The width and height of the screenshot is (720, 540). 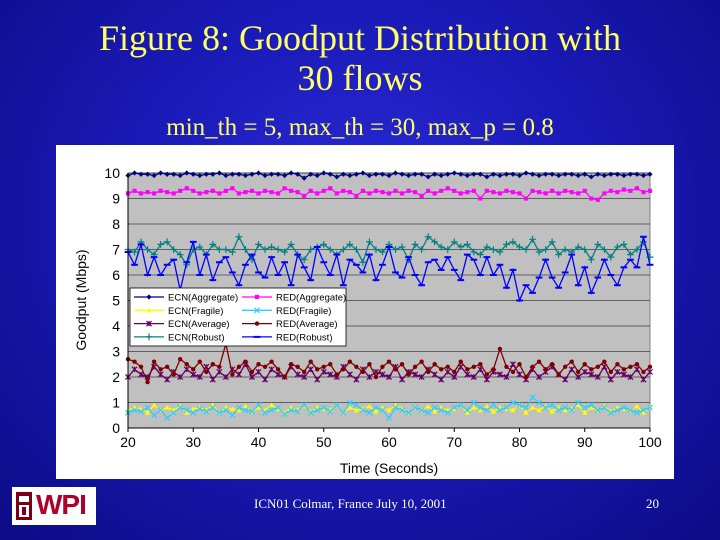 I want to click on x-tick-label: 80, so click(x=520, y=442).